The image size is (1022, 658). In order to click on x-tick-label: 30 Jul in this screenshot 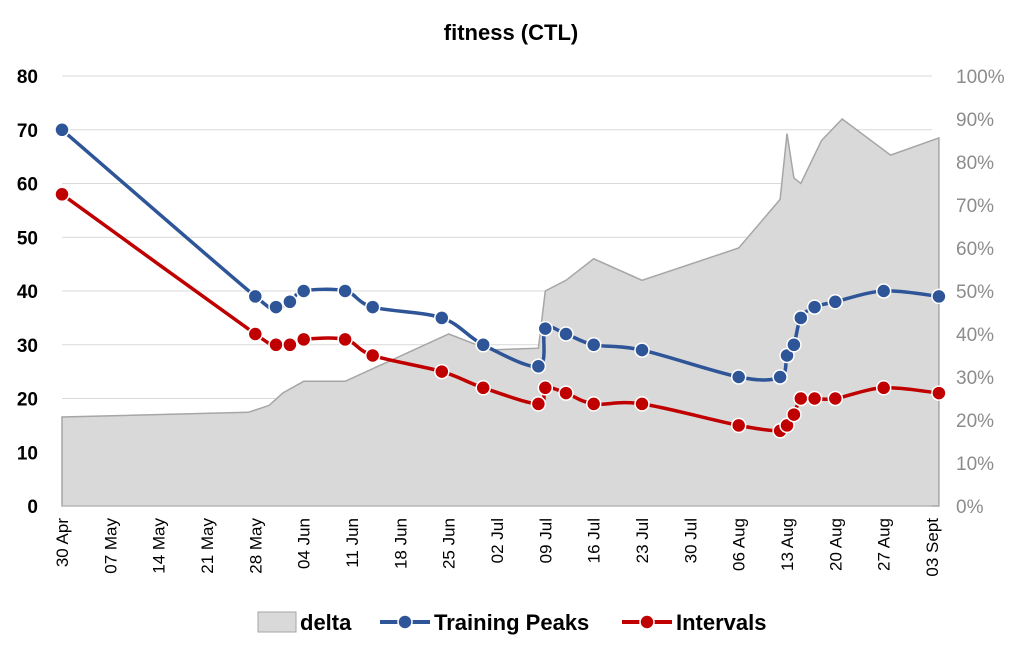, I will do `click(690, 540)`.